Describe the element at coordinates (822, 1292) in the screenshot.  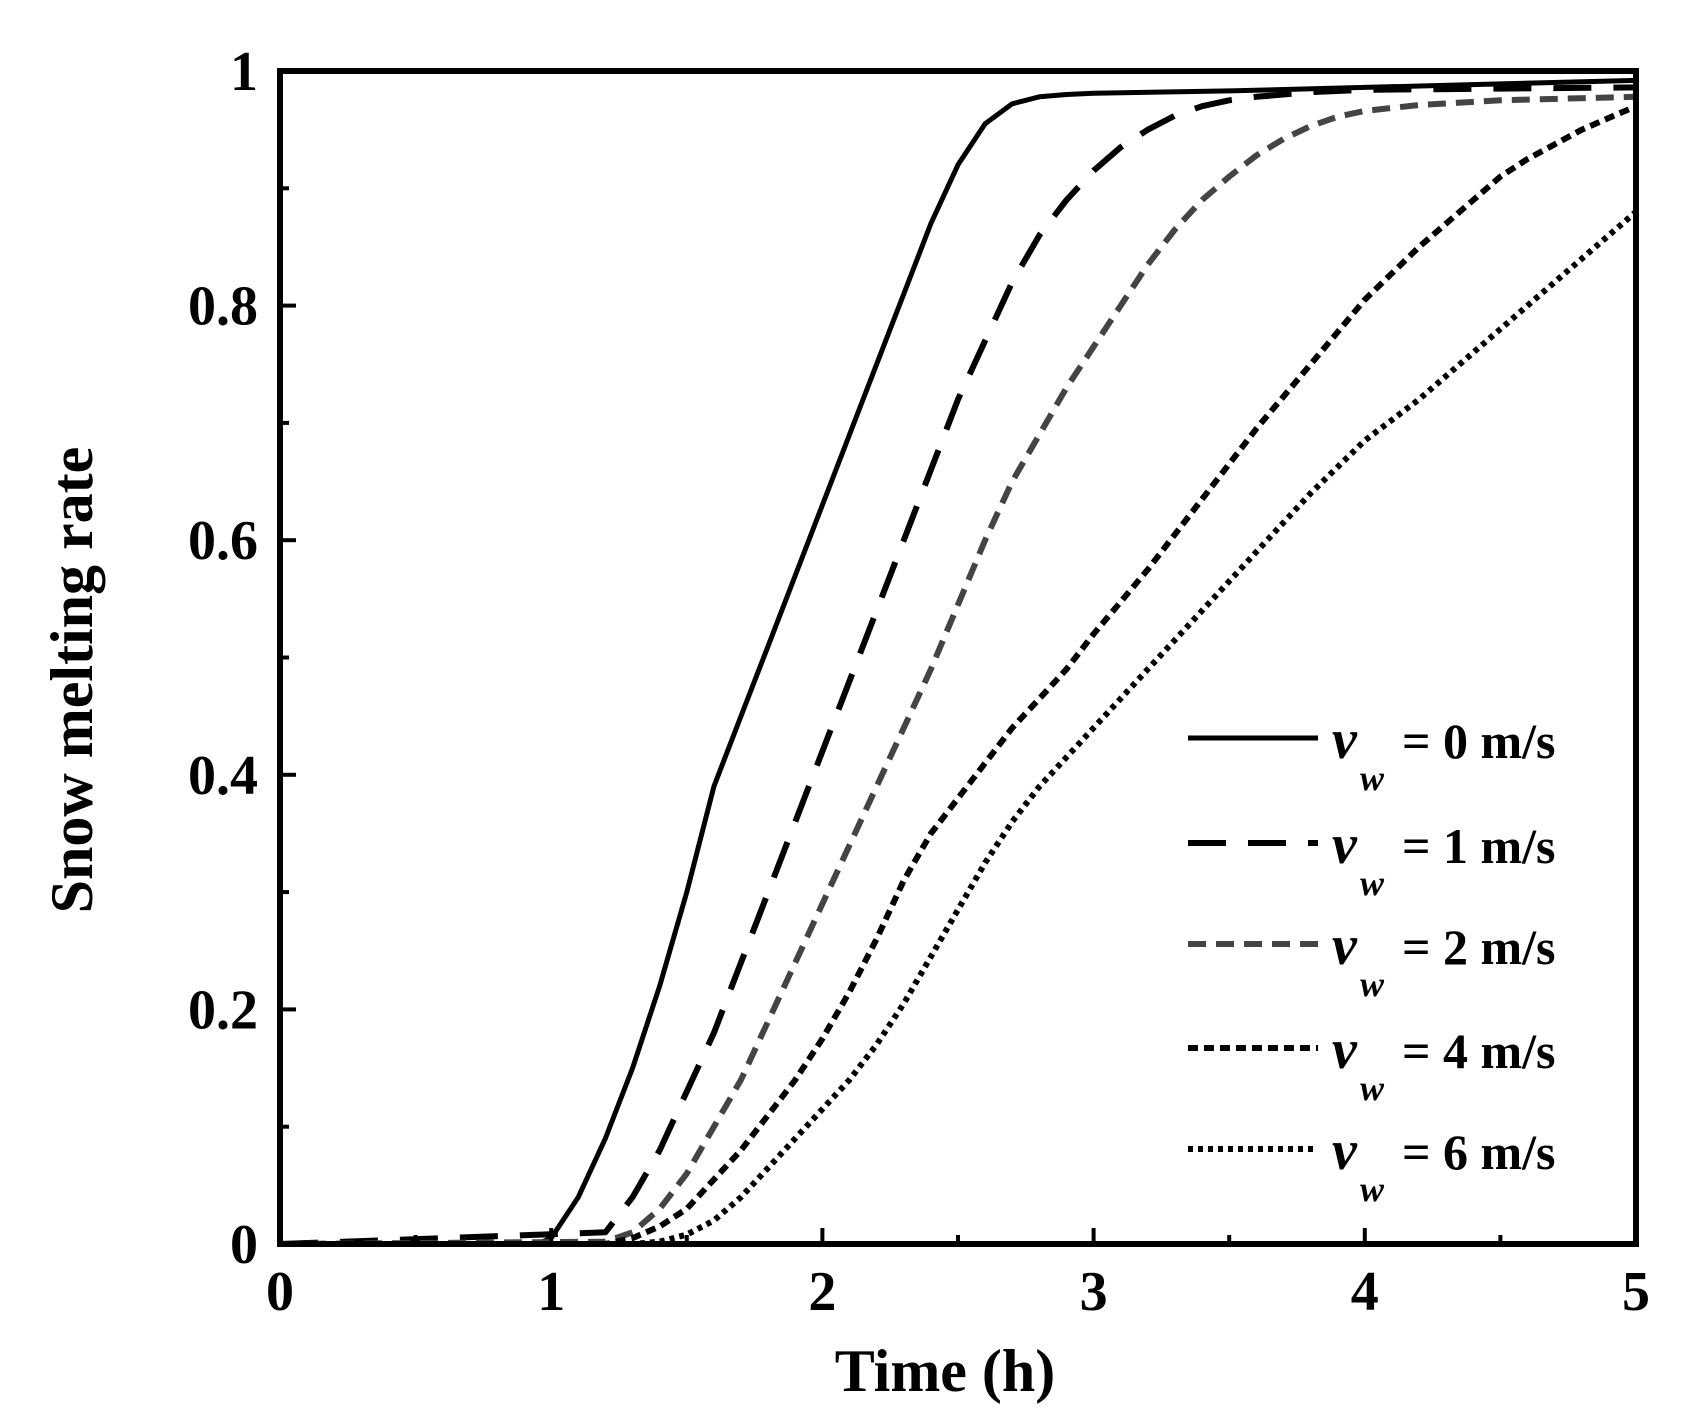
I see `x-tick-label: 2` at that location.